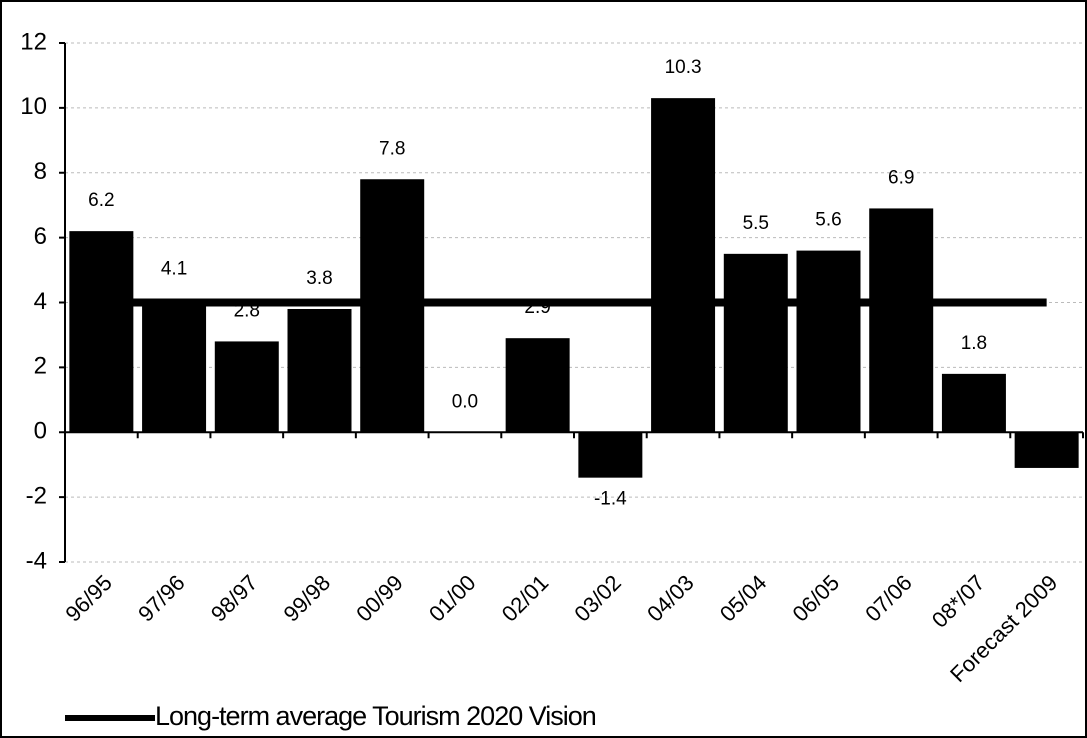 The image size is (1087, 738). What do you see at coordinates (974, 343) in the screenshot?
I see `data-label: 1.8` at bounding box center [974, 343].